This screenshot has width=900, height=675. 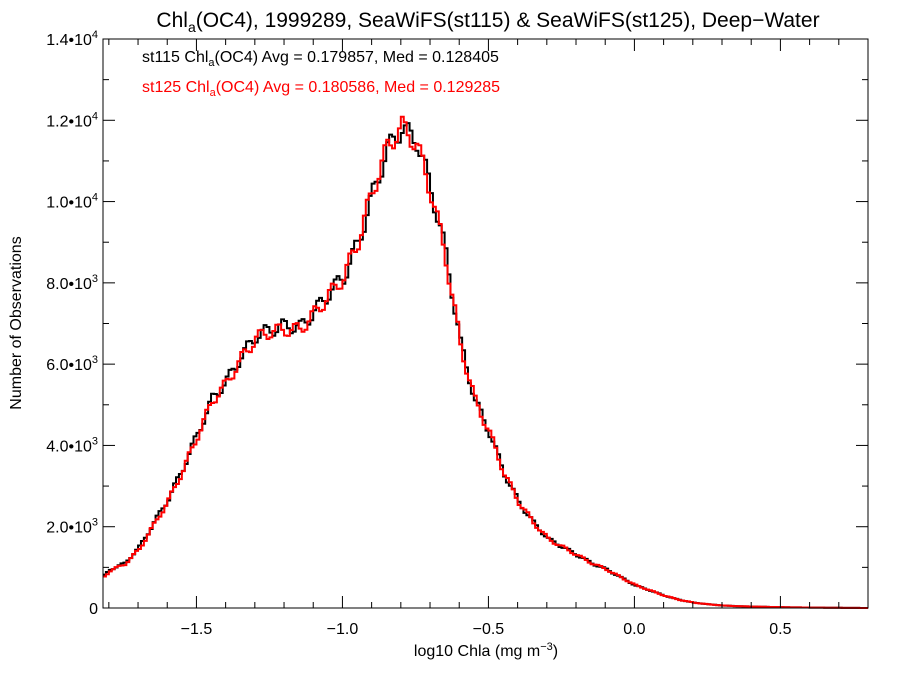 What do you see at coordinates (546, 647) in the screenshot?
I see `x-axis-title-superscript: −3` at bounding box center [546, 647].